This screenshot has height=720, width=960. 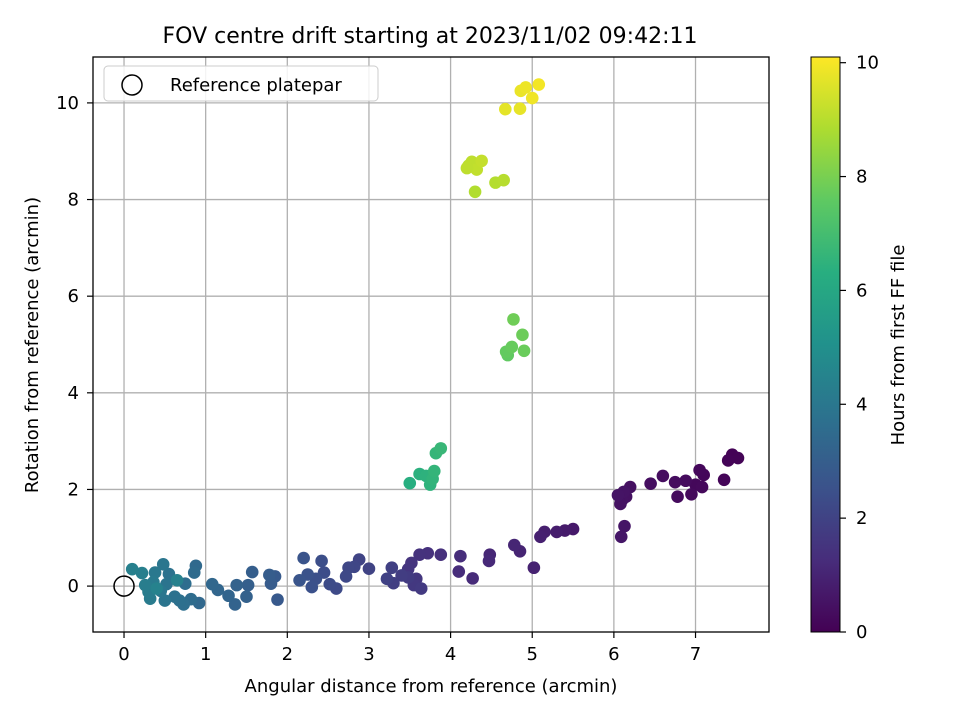 I want to click on y-tick-label: 4, so click(x=73, y=393).